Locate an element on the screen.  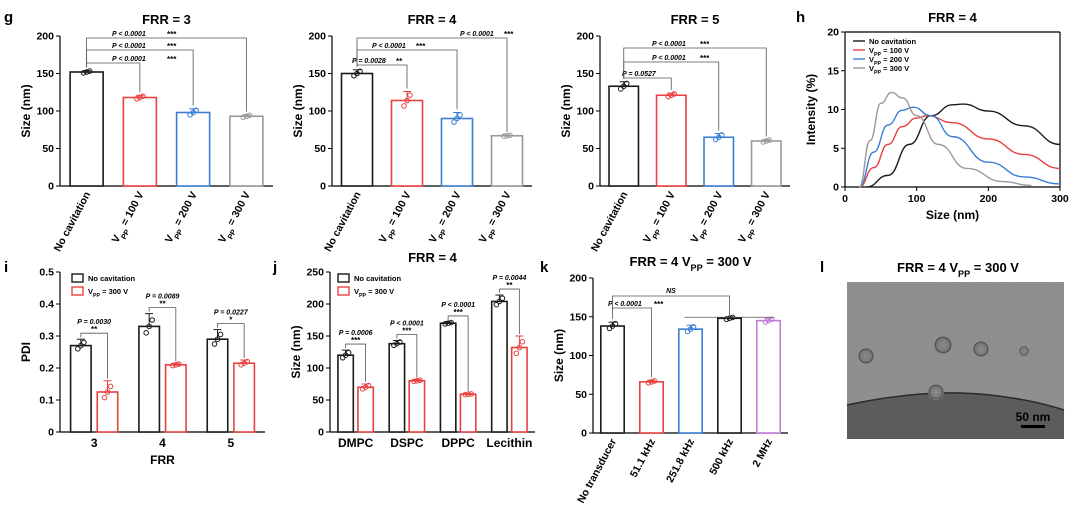
panel-letter-h: h is located at coordinates (800, 17).